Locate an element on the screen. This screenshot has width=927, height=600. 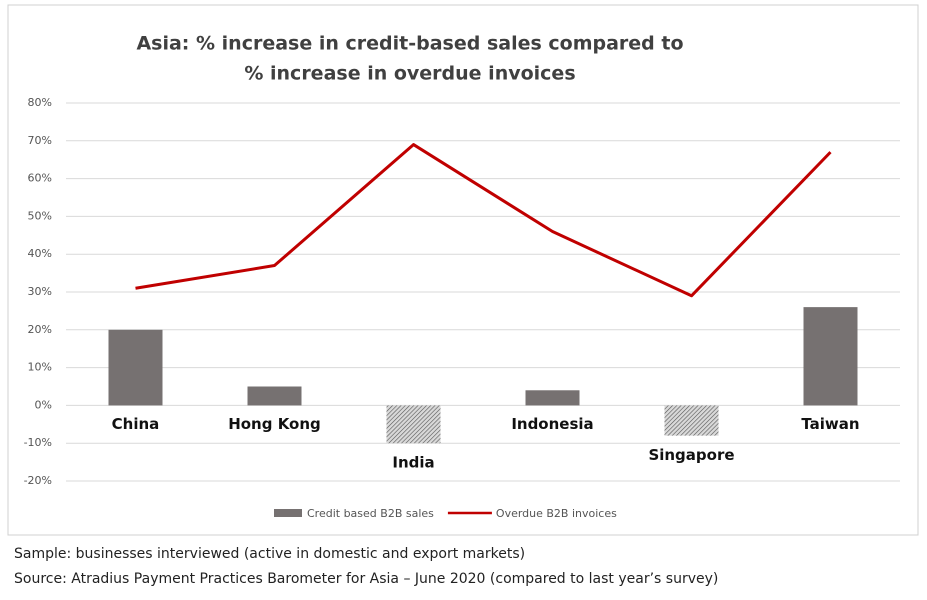
y-tick-label: 50% is located at coordinates (40, 215).